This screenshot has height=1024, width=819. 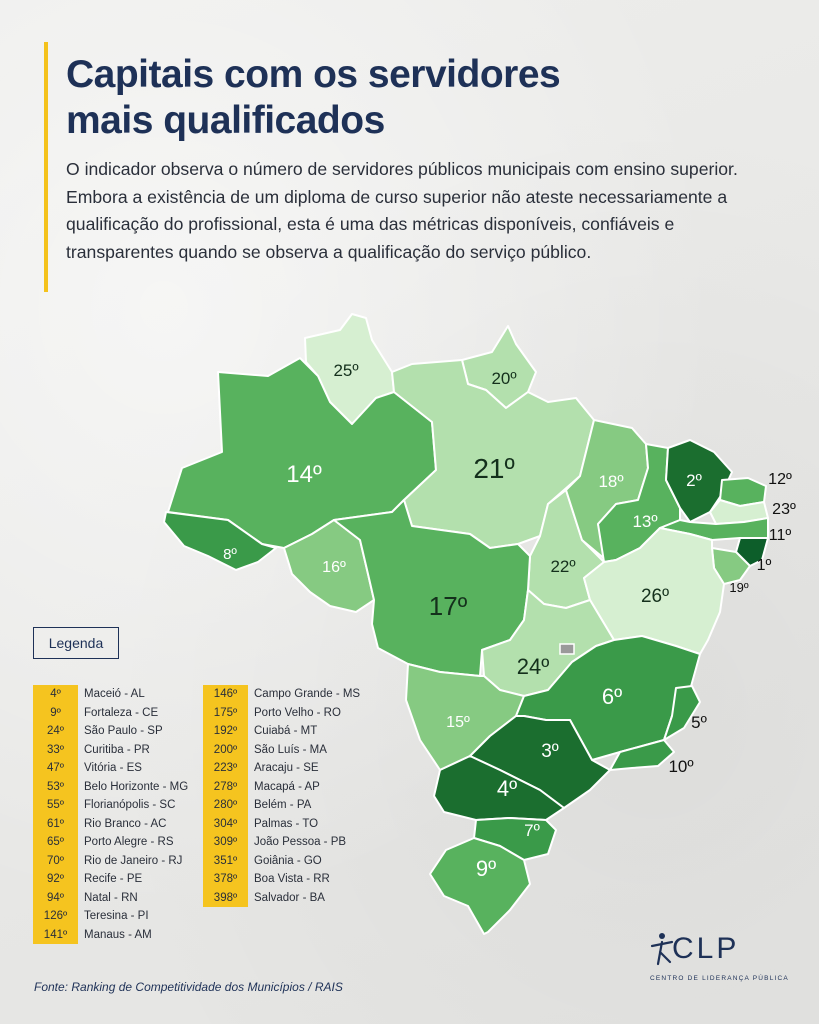 What do you see at coordinates (220, 541) in the screenshot?
I see `state-ac` at bounding box center [220, 541].